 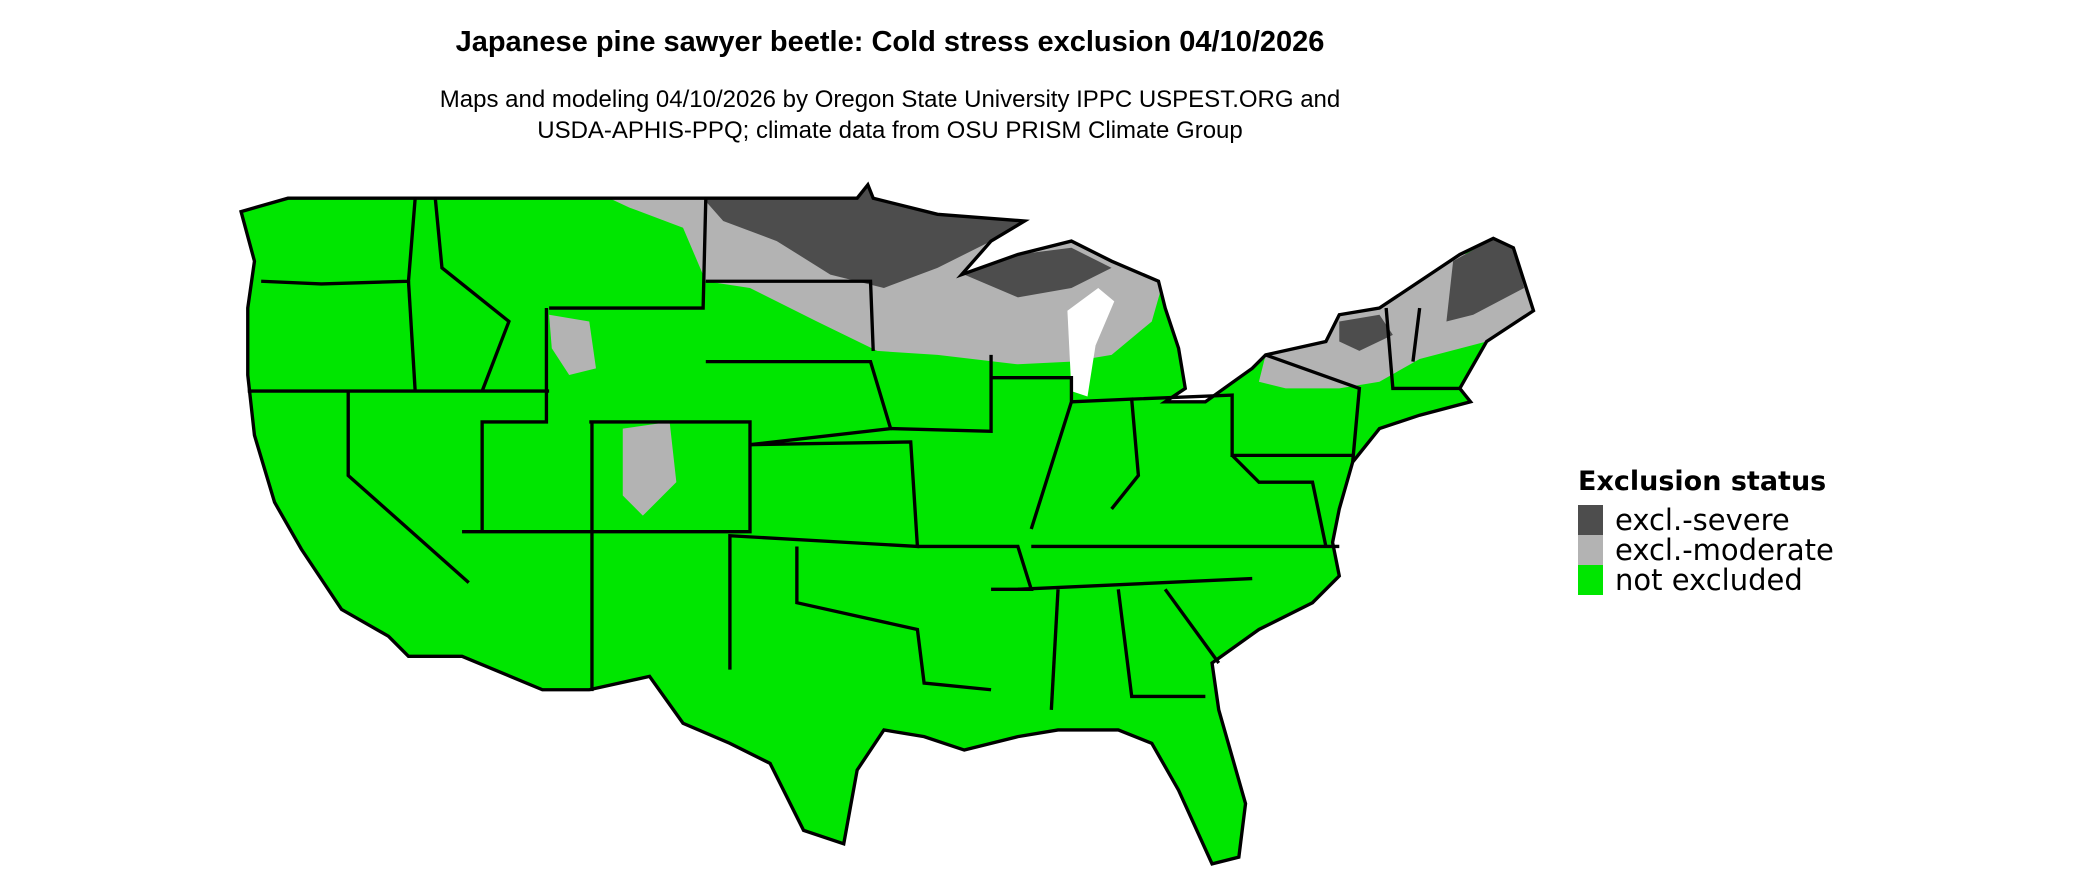 What do you see at coordinates (1724, 550) in the screenshot?
I see `legend-label: excl.-moderate` at bounding box center [1724, 550].